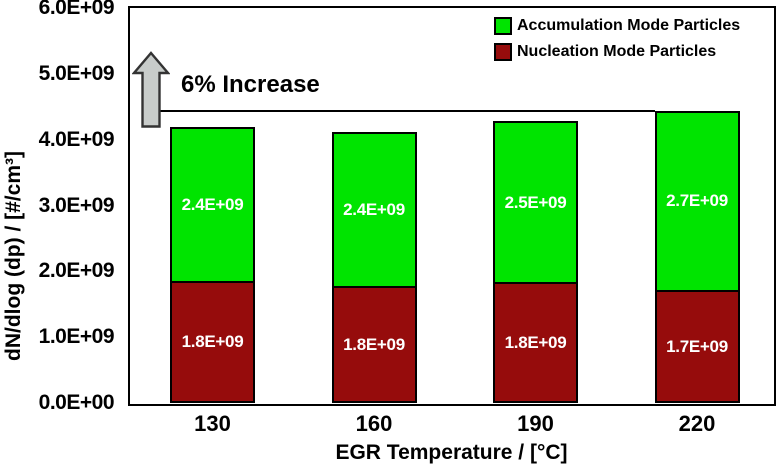  I want to click on bar-value-label: 2.5E+09, so click(535, 202).